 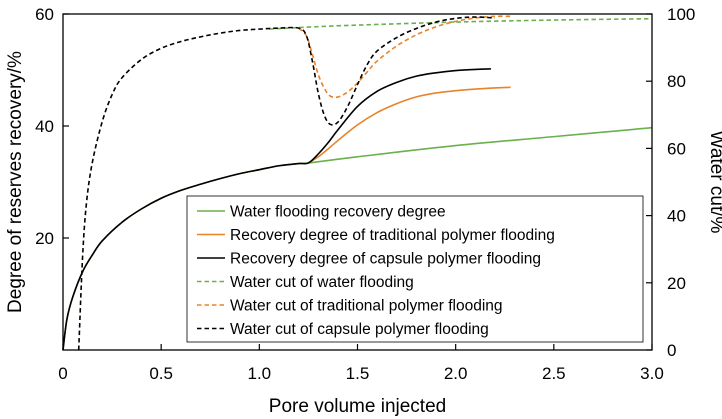 I want to click on series-line-water-cut-of-water-flooding, so click(x=461, y=23).